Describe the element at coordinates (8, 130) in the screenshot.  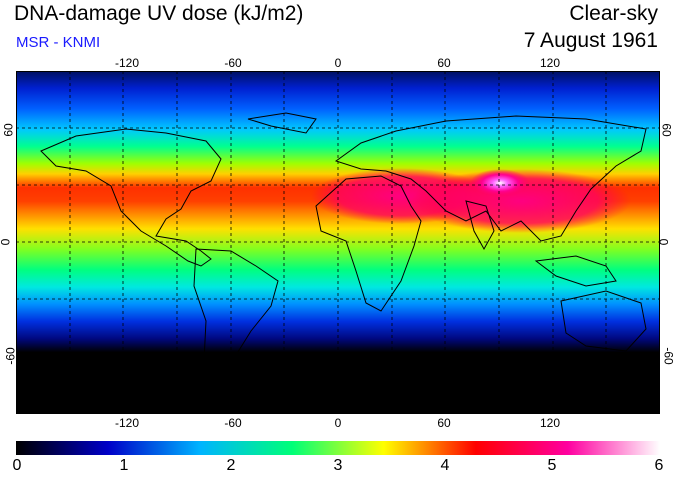
I see `lat-tick-left: 60` at that location.